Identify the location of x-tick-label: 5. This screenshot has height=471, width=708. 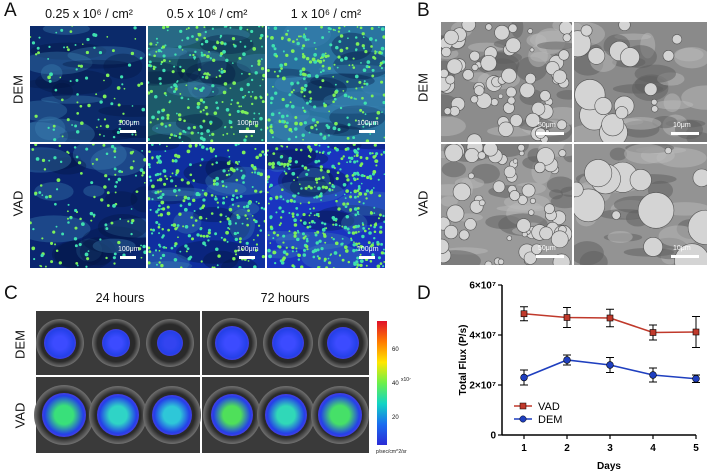
(696, 448).